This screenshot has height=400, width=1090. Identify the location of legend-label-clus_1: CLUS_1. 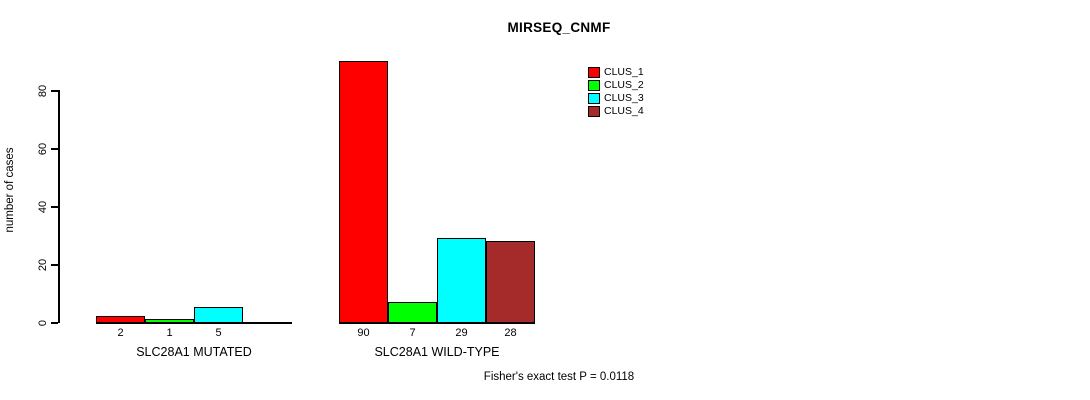
(624, 72).